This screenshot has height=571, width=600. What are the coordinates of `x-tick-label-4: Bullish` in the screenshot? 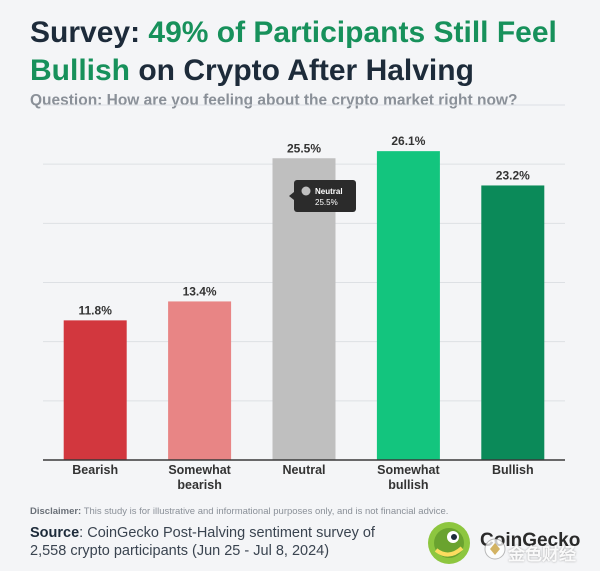 It's located at (513, 470).